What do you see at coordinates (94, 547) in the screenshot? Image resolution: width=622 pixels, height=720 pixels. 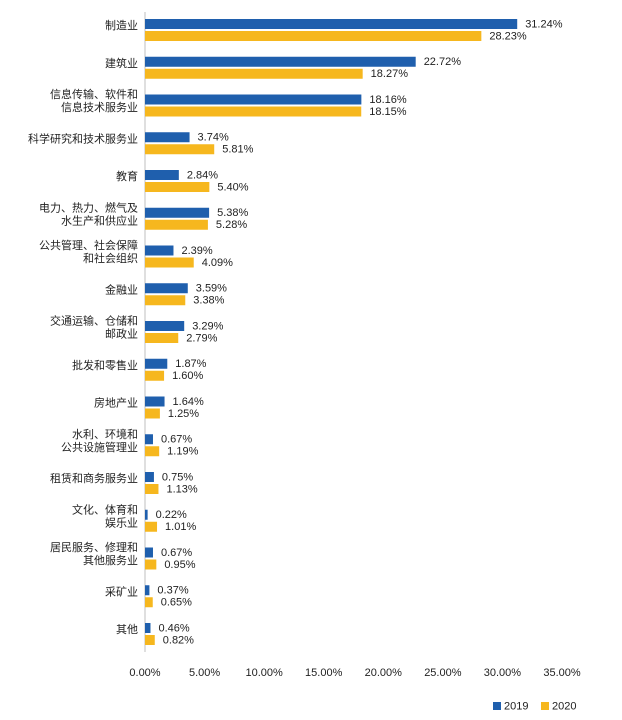 I see `category-label-line: 居民服务、修理和` at bounding box center [94, 547].